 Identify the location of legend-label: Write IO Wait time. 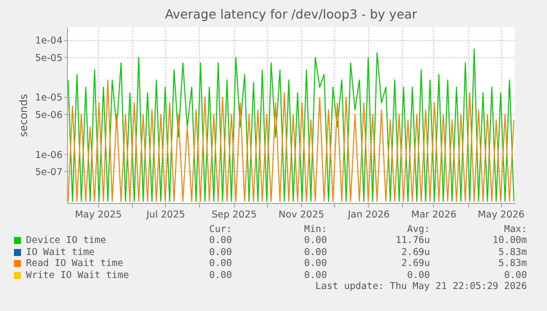
(77, 275).